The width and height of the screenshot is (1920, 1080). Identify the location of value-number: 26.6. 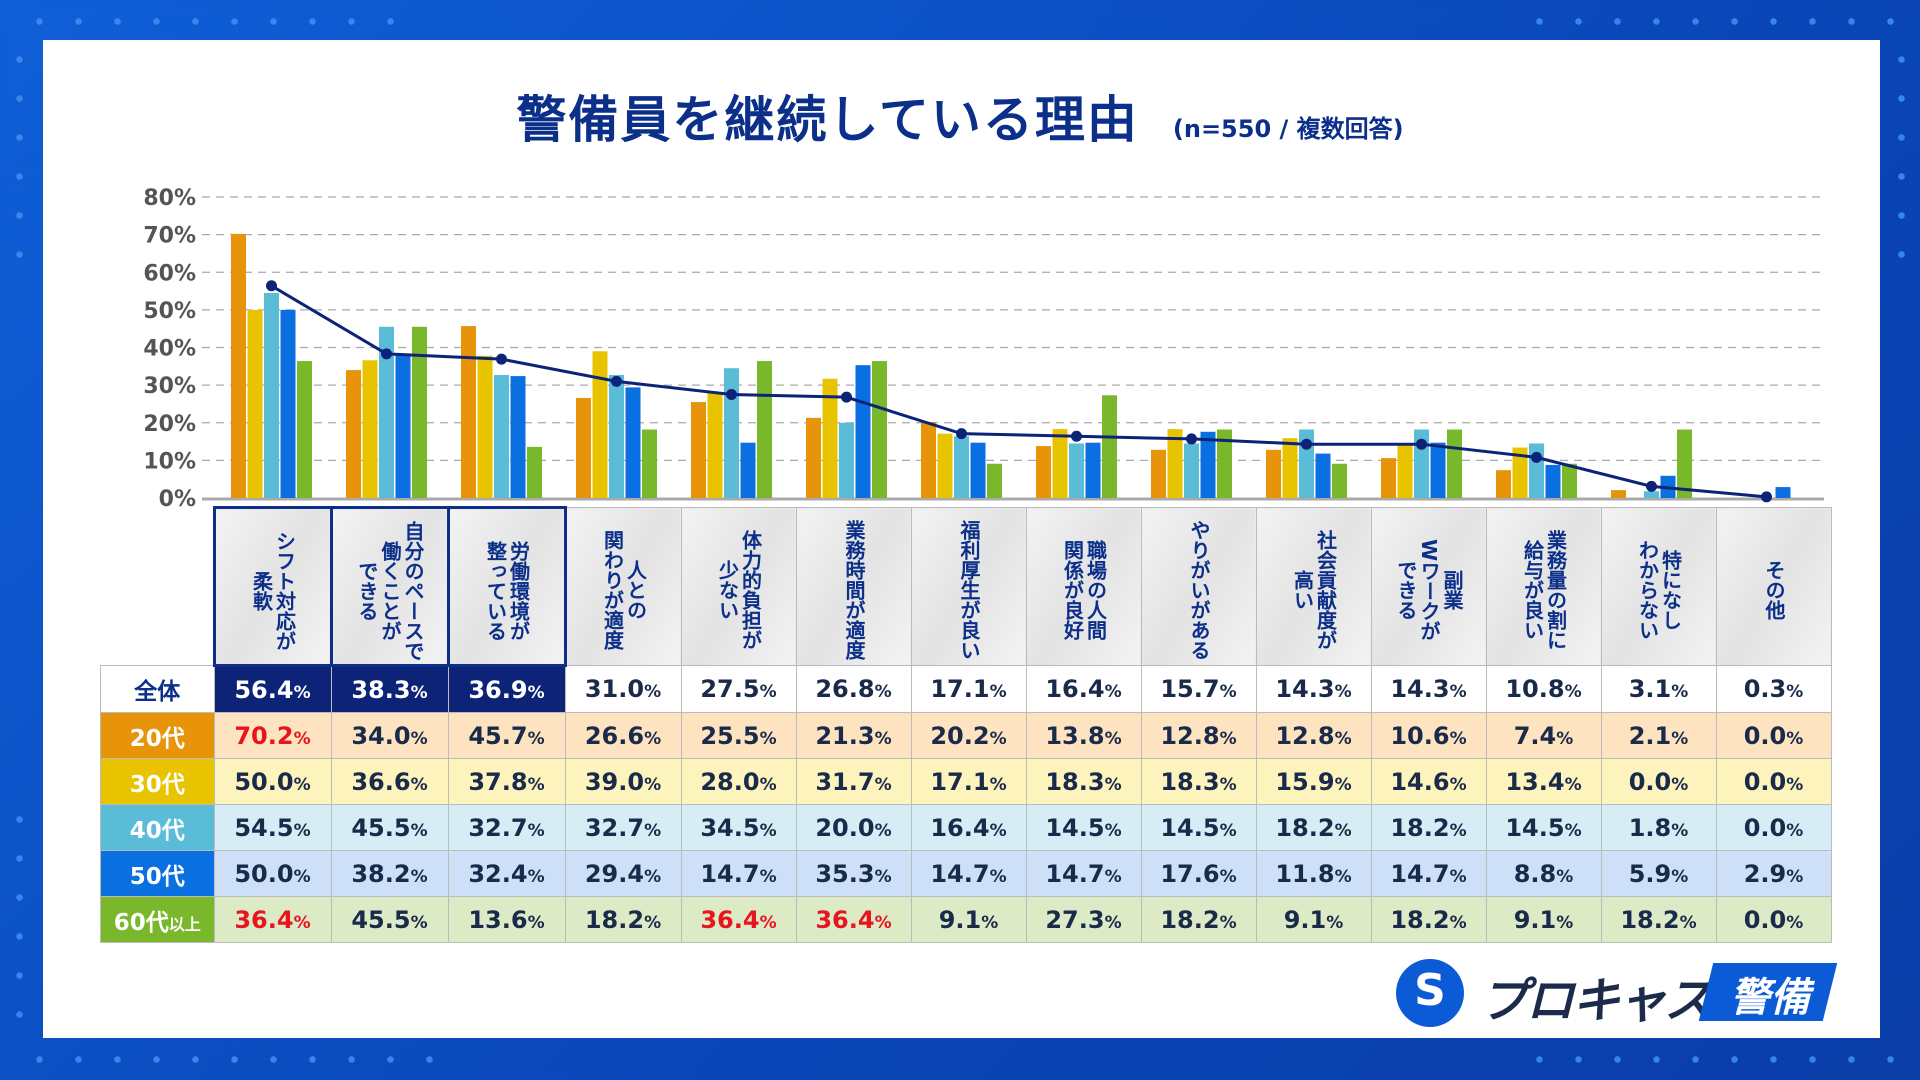
(614, 735).